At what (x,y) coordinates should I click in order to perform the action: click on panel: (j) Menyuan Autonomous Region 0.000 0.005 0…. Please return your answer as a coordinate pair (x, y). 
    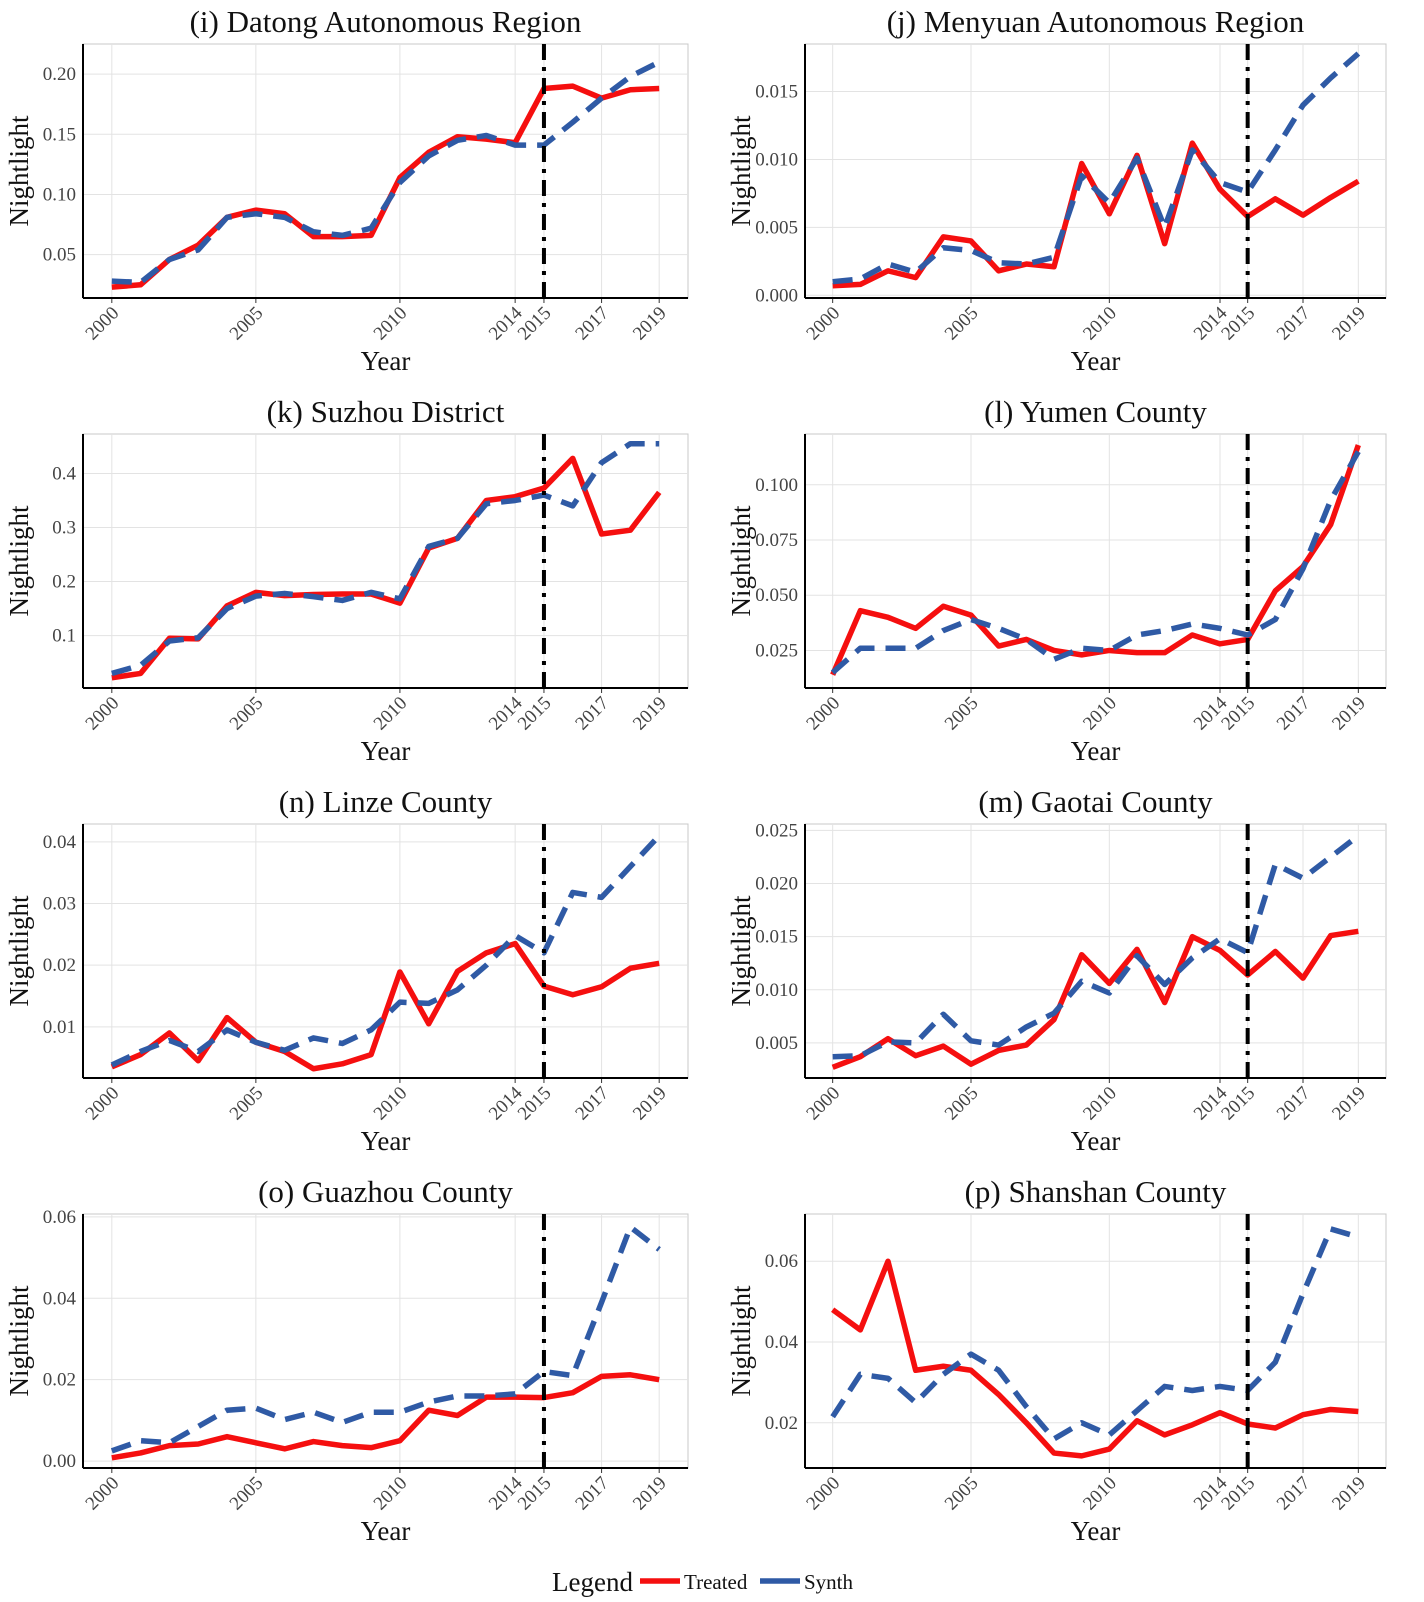
    Looking at the image, I should click on (1056, 190).